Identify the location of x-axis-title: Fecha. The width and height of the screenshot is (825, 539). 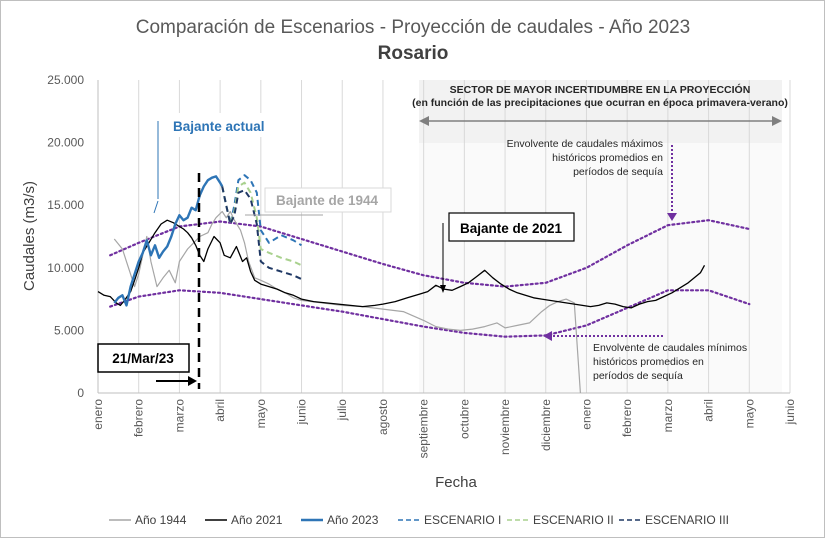
(456, 482).